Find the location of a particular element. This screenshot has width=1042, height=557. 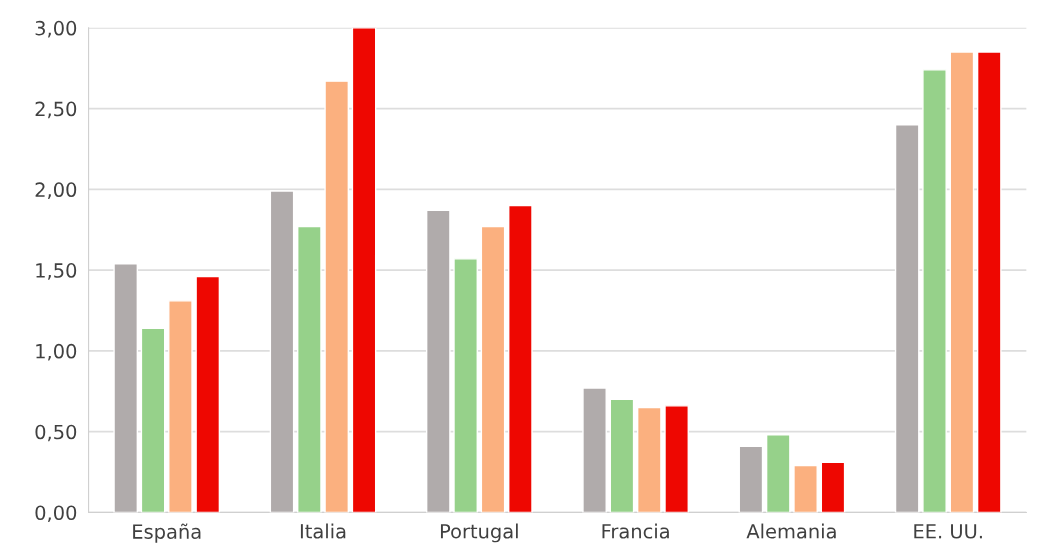

x-tick-label: España is located at coordinates (167, 533).